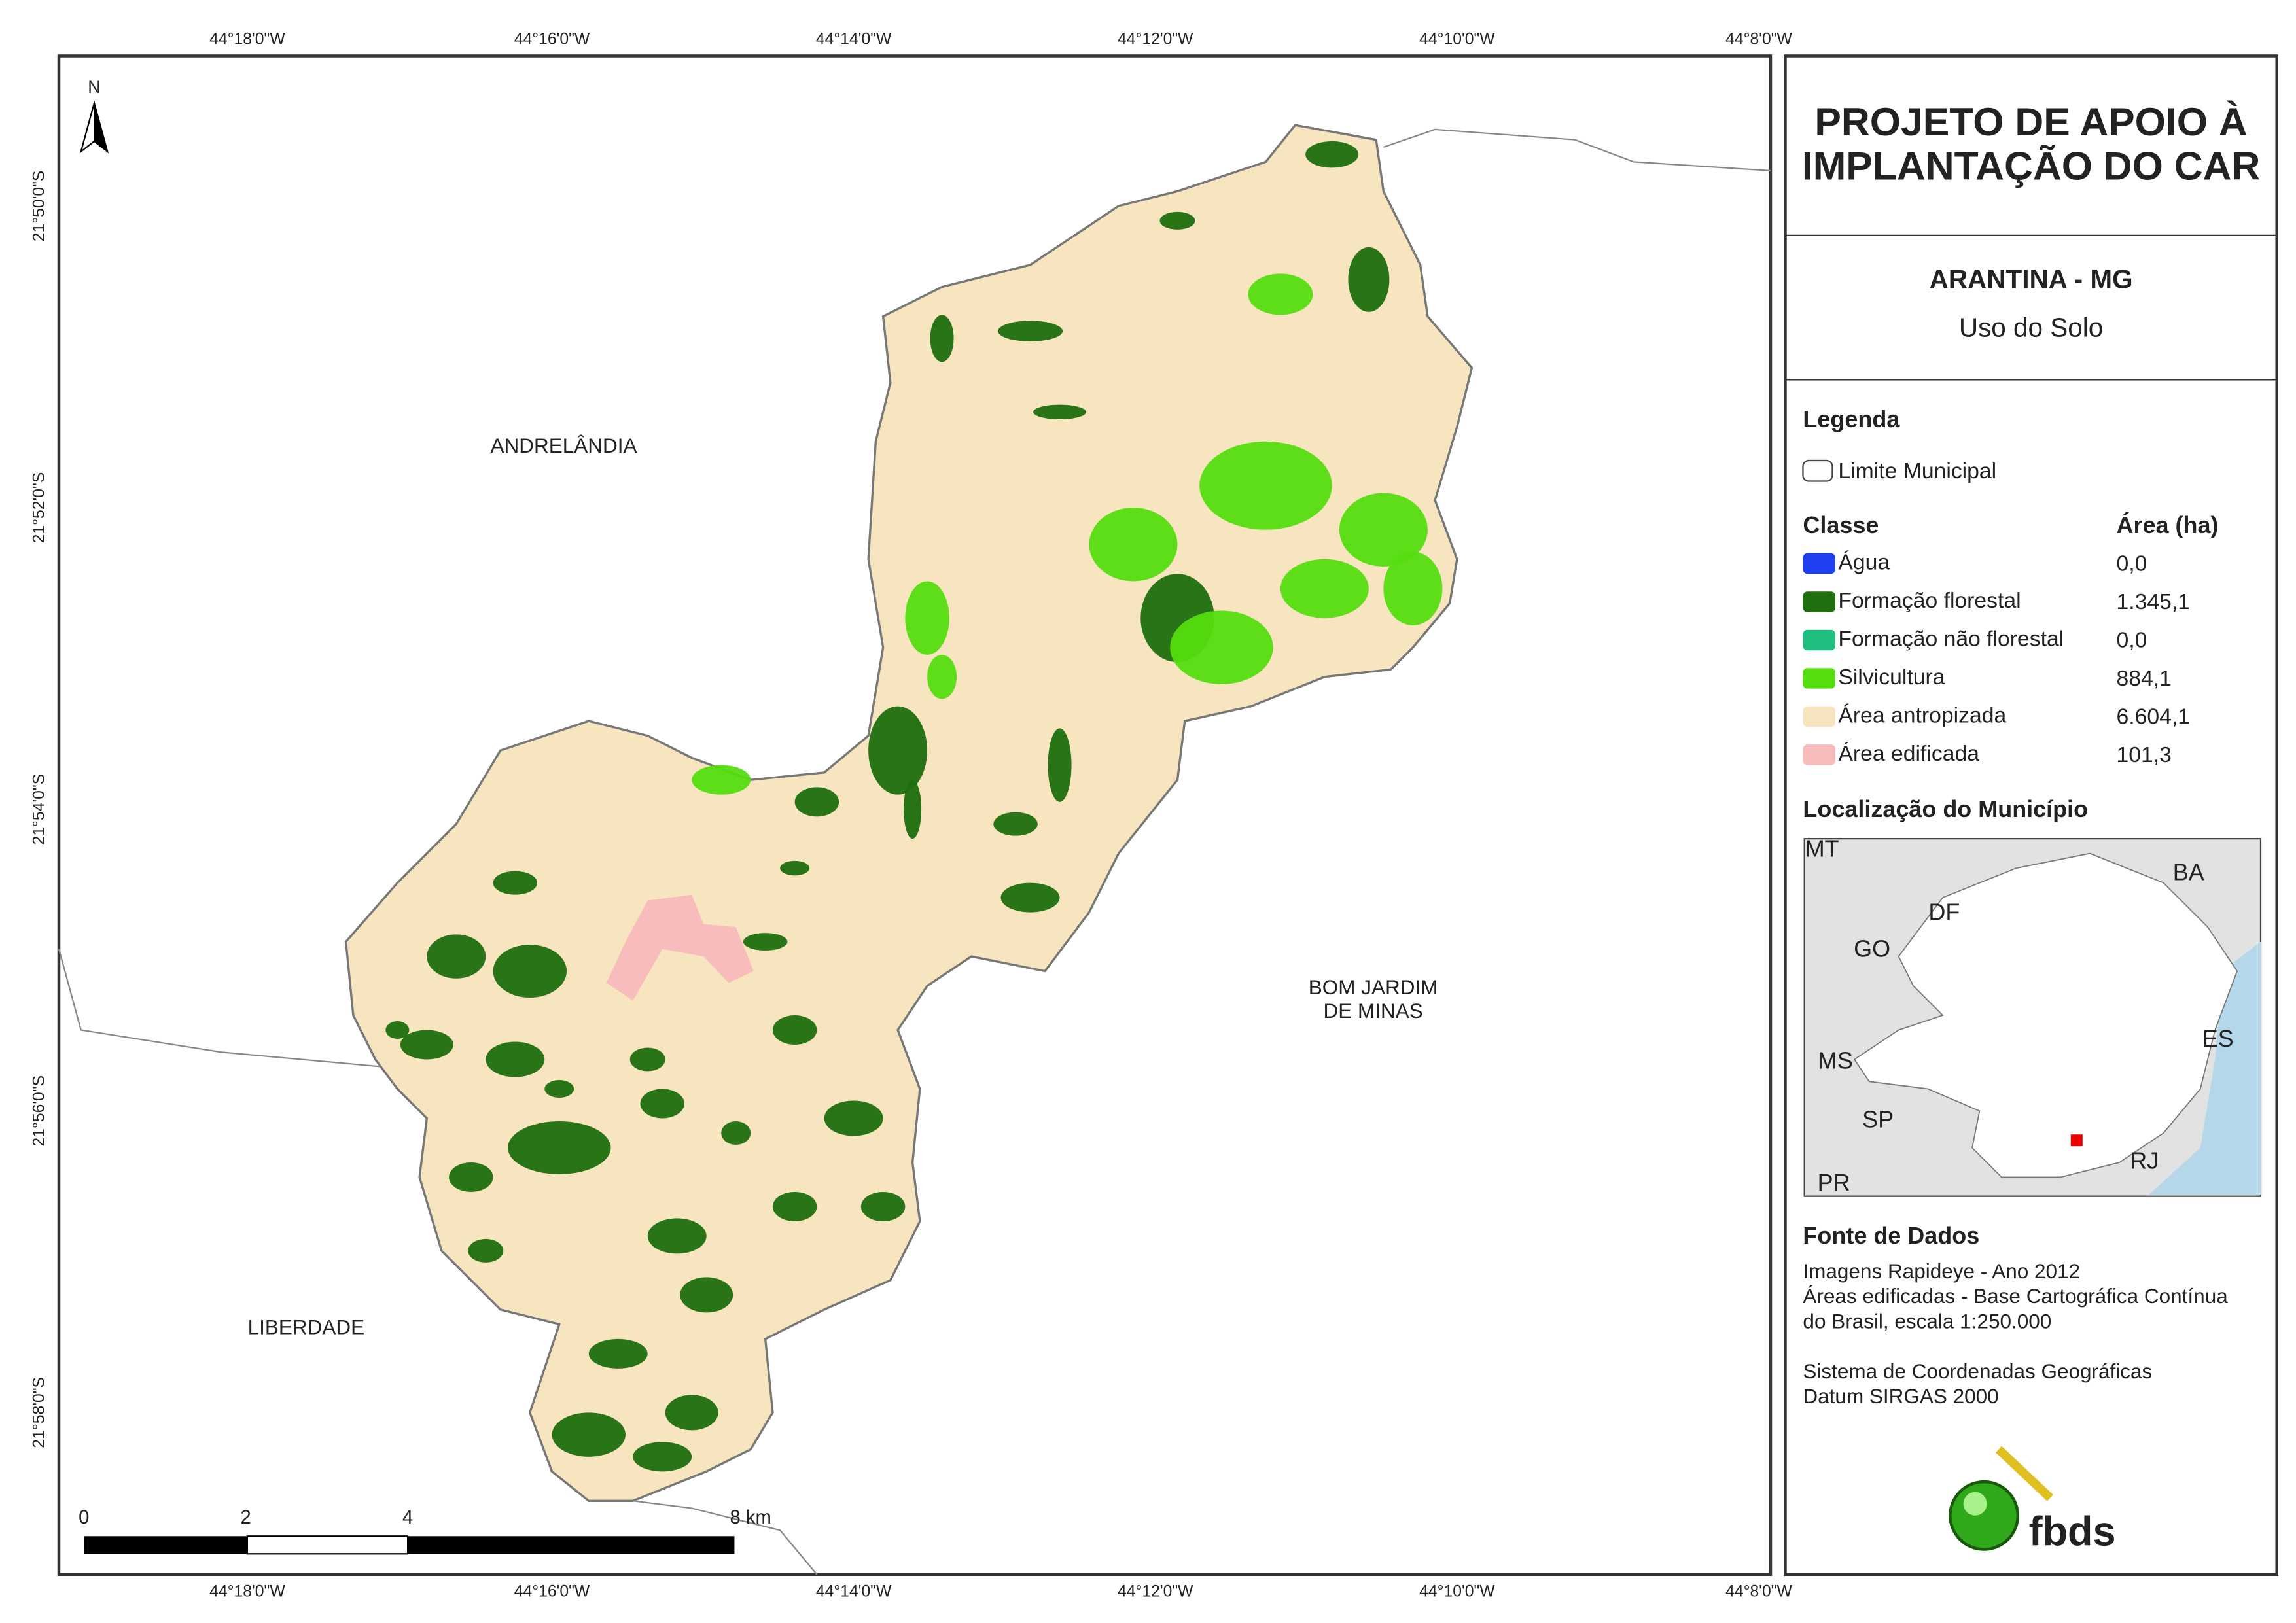 This screenshot has width=2296, height=1623. Describe the element at coordinates (306, 1326) in the screenshot. I see `place-label: LIBERDADE` at that location.